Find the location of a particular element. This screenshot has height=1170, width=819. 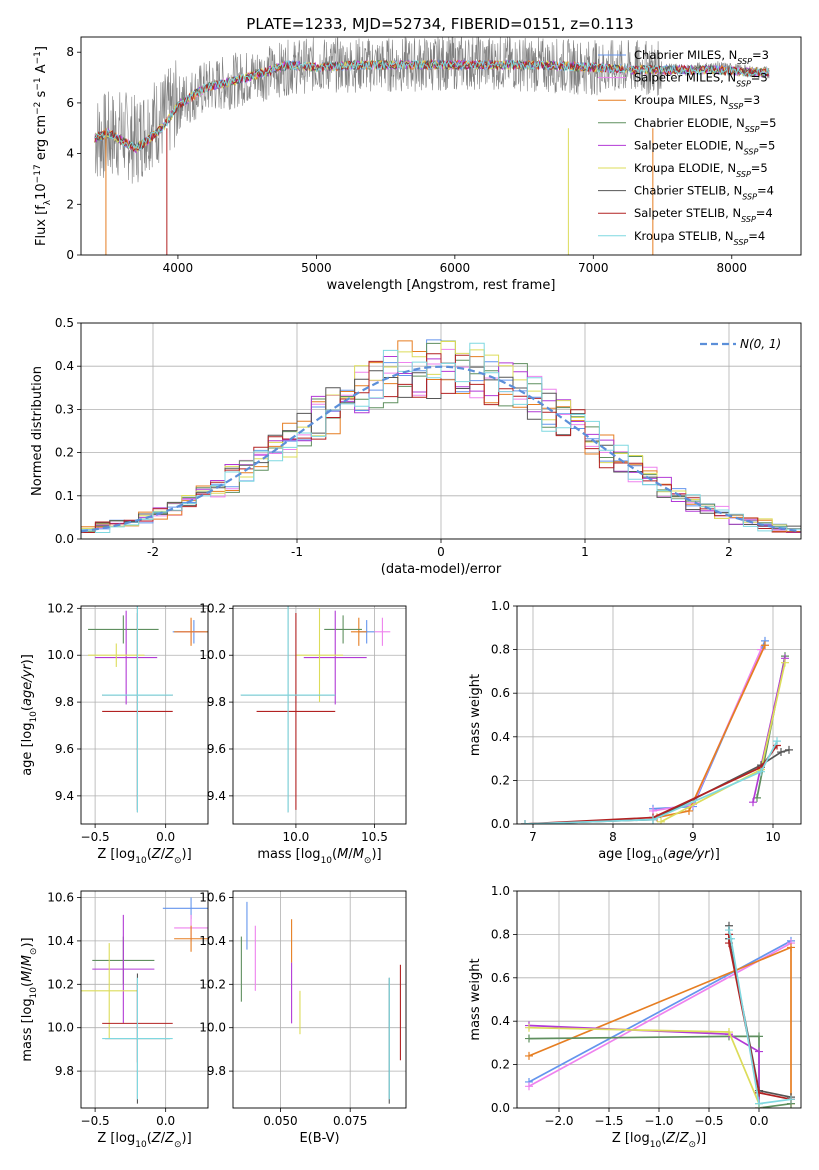

legend-name: Chabrier ELODIE, N is located at coordinates (689, 123).